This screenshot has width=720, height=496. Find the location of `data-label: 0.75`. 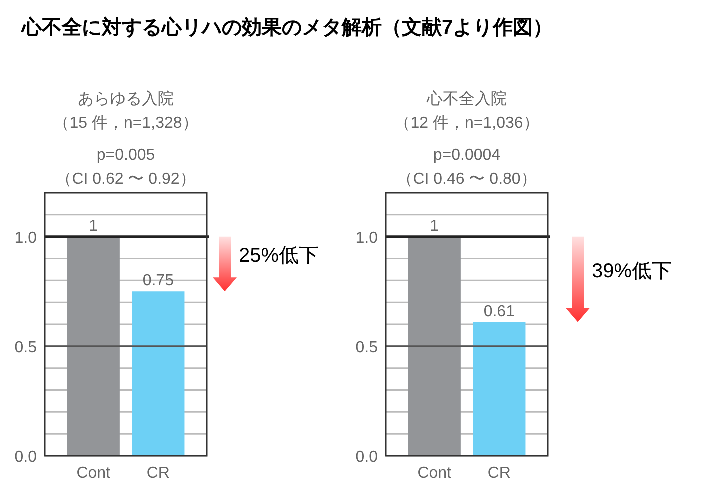

data-label: 0.75 is located at coordinates (158, 281).